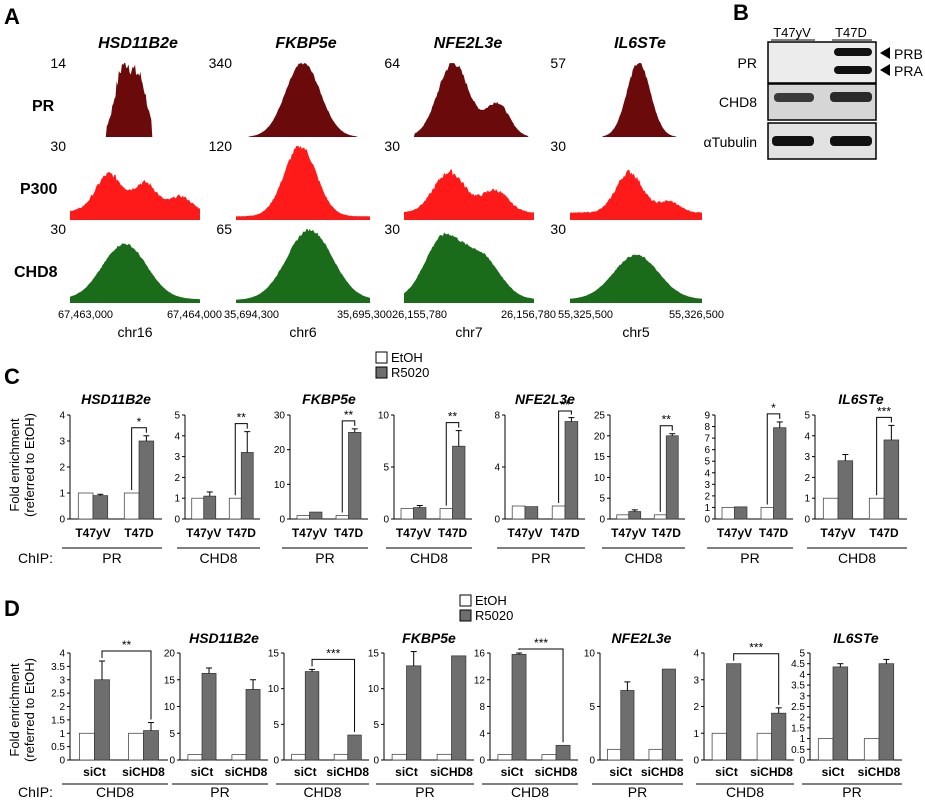 The image size is (925, 800). I want to click on legend-swatch-r5020, so click(381, 372).